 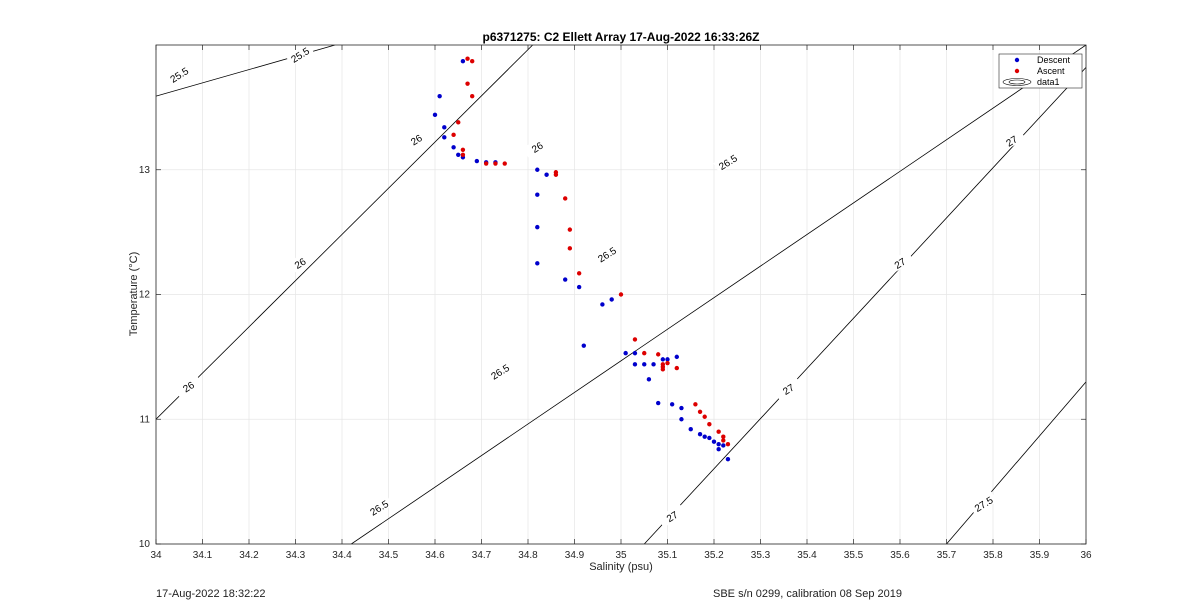 I want to click on x-tick-label: 35.2, so click(x=714, y=555).